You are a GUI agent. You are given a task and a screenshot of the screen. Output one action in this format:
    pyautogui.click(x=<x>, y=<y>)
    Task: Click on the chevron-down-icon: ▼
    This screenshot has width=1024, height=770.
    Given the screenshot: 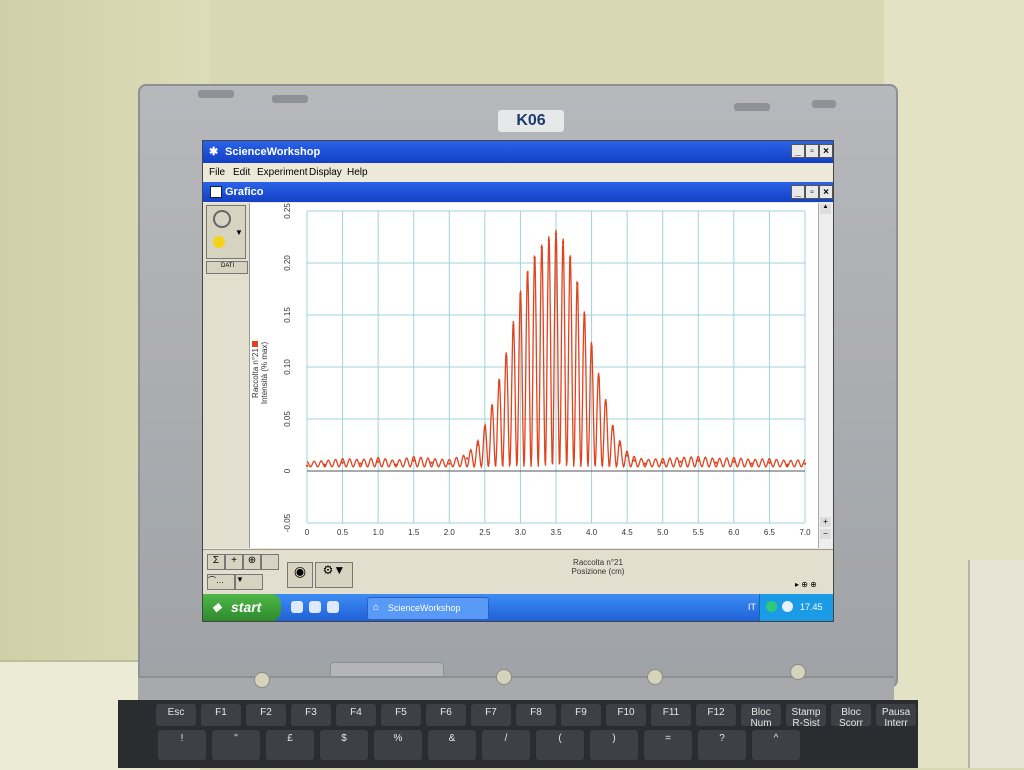 What is the action you would take?
    pyautogui.click(x=239, y=232)
    